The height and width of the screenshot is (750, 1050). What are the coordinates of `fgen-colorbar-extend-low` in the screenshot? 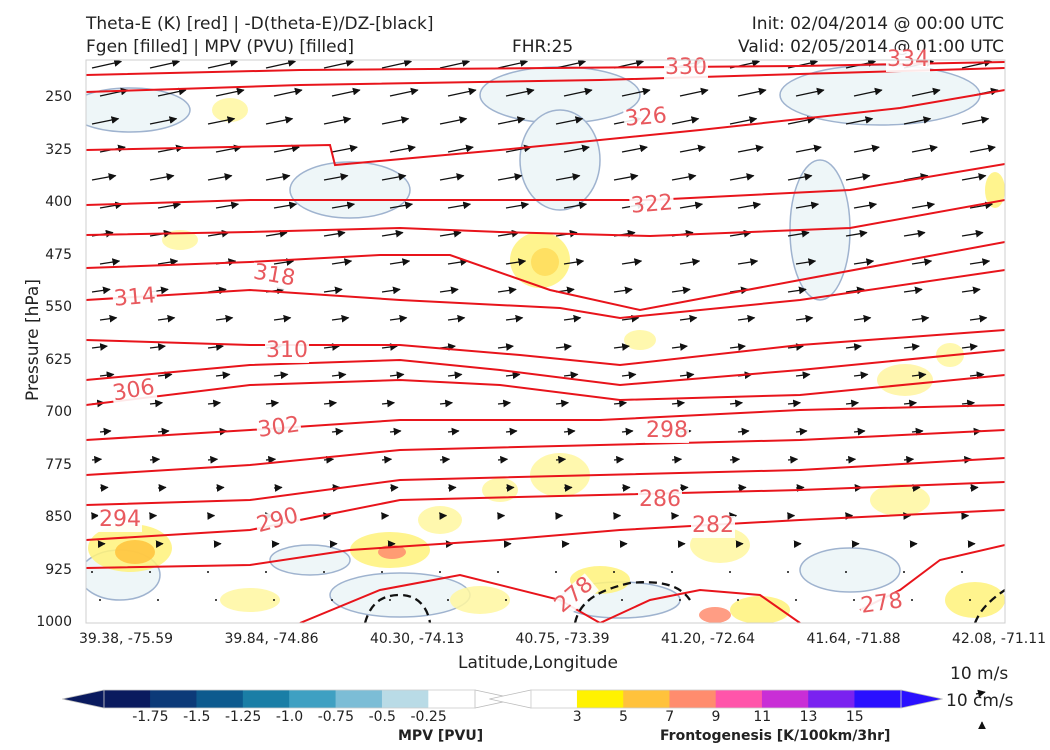 It's located at (510, 699).